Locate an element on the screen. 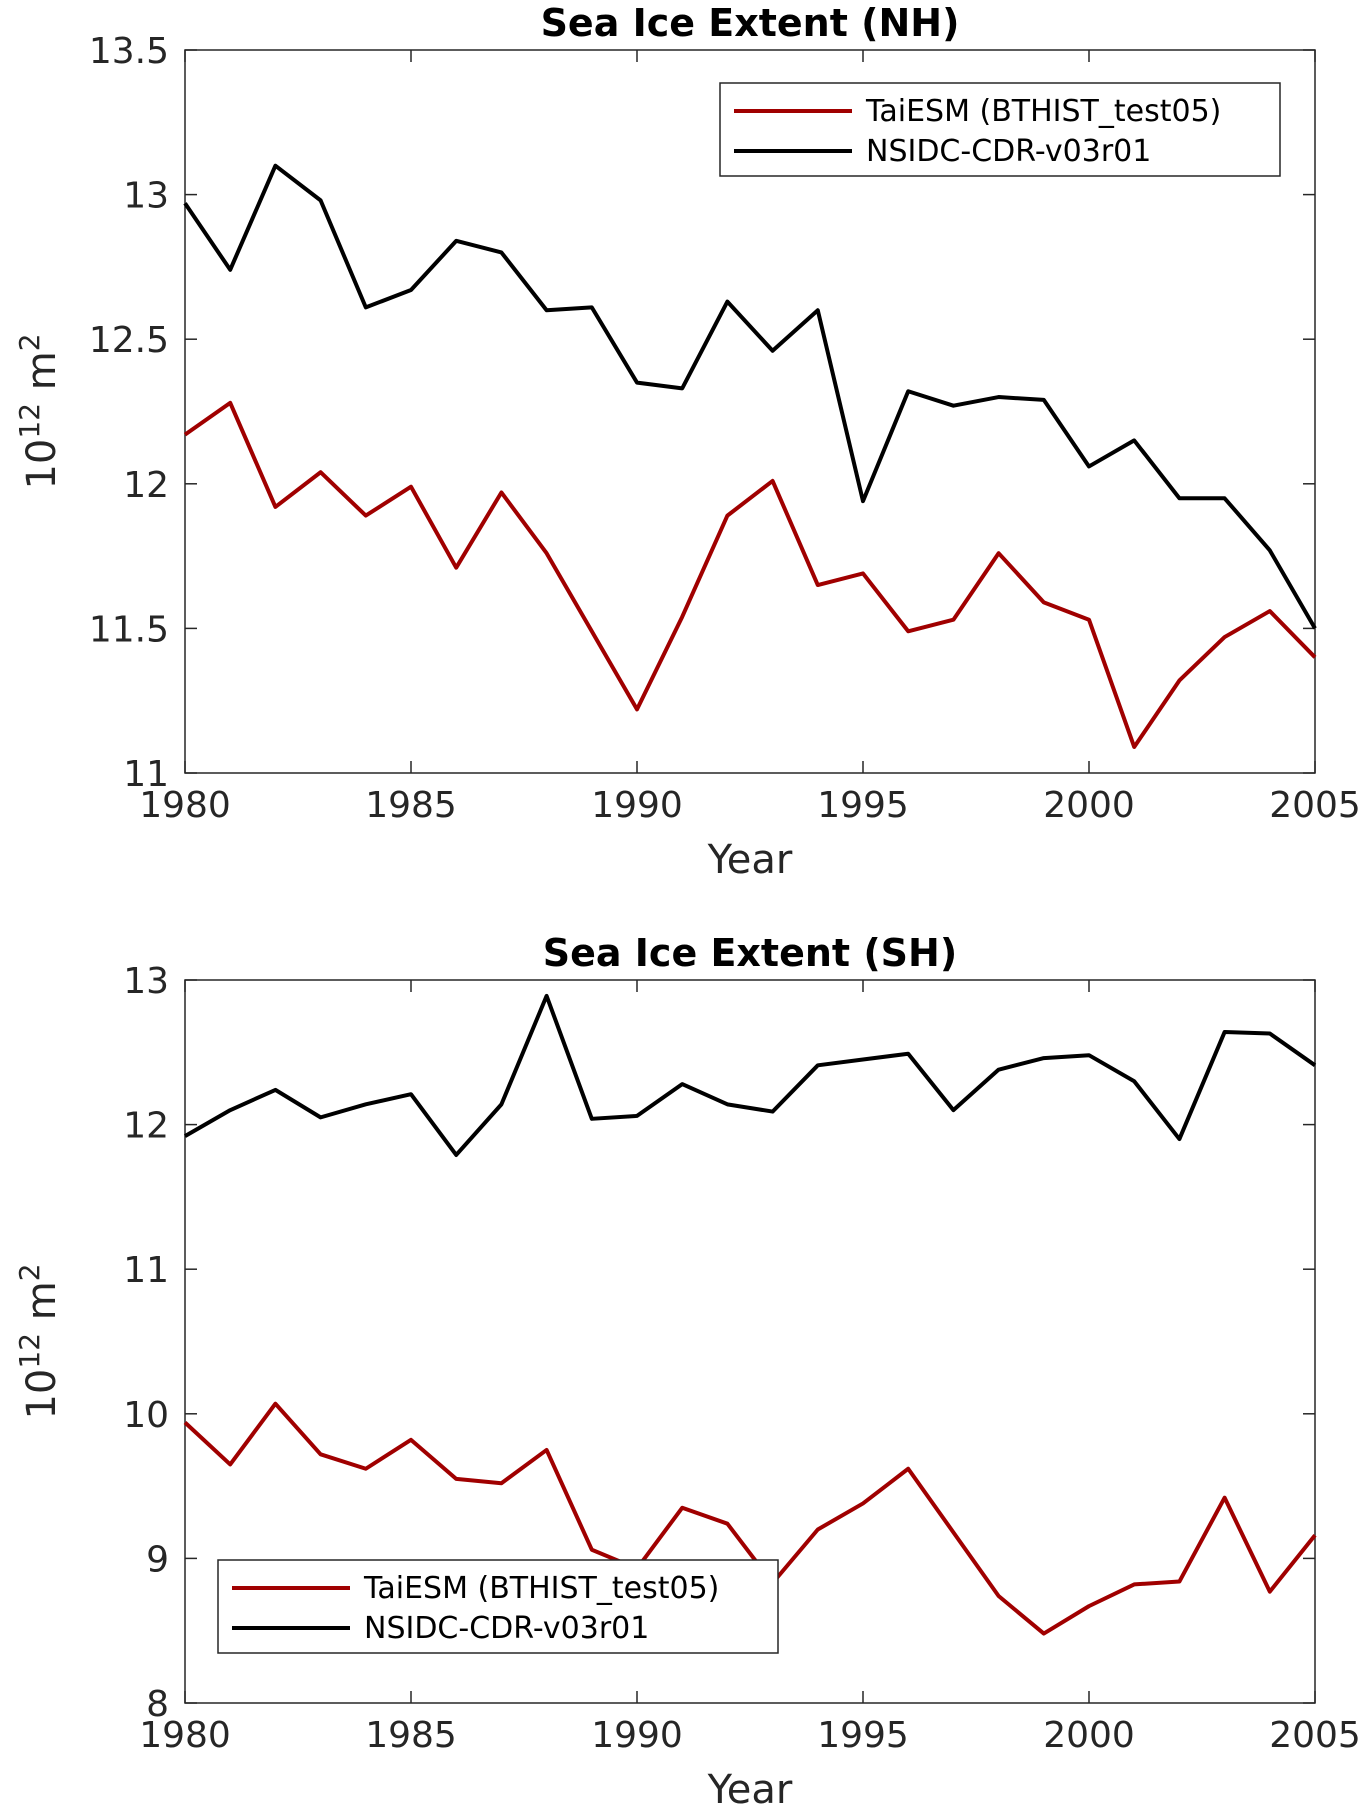 The width and height of the screenshot is (1365, 1819). chart-title: Sea Ice Extent (NH) is located at coordinates (750, 23).